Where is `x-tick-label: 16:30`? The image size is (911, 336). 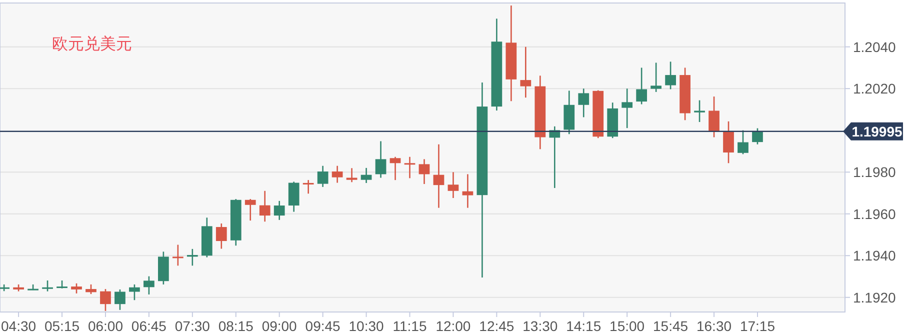
x-tick-label: 16:30 is located at coordinates (714, 326).